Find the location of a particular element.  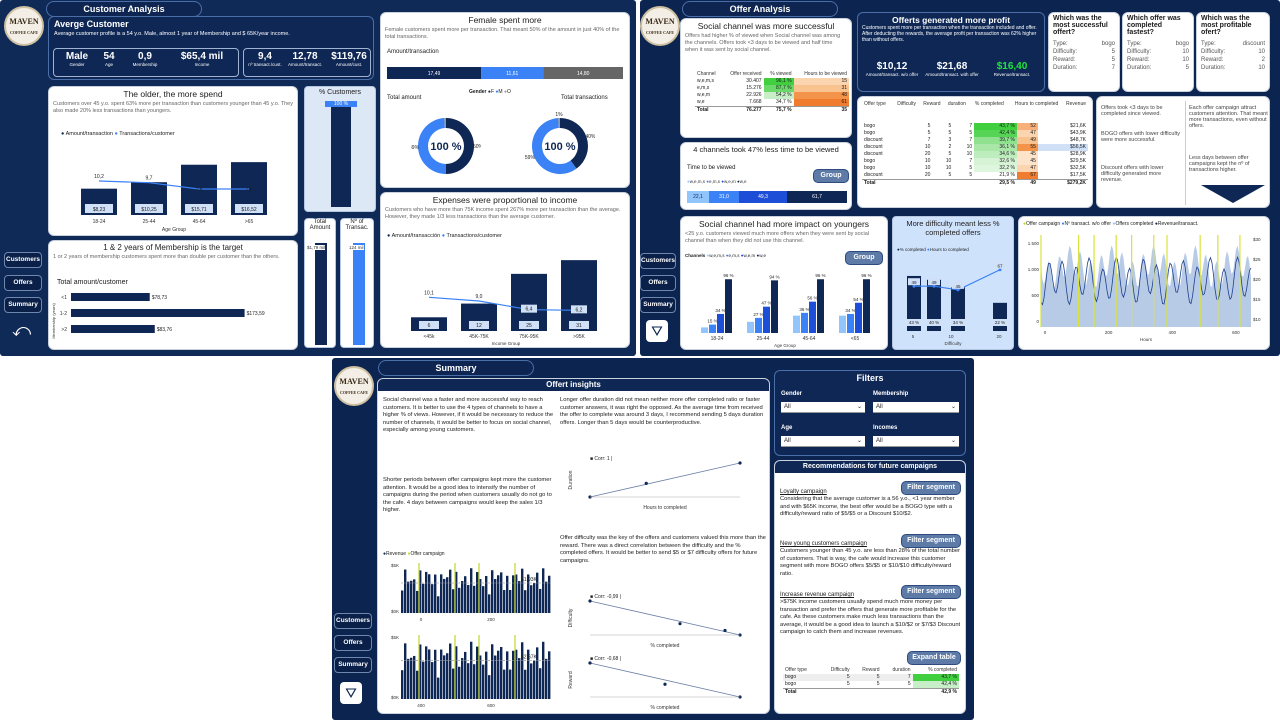

average-customer-title: Averge Customer is located at coordinates (91, 24).